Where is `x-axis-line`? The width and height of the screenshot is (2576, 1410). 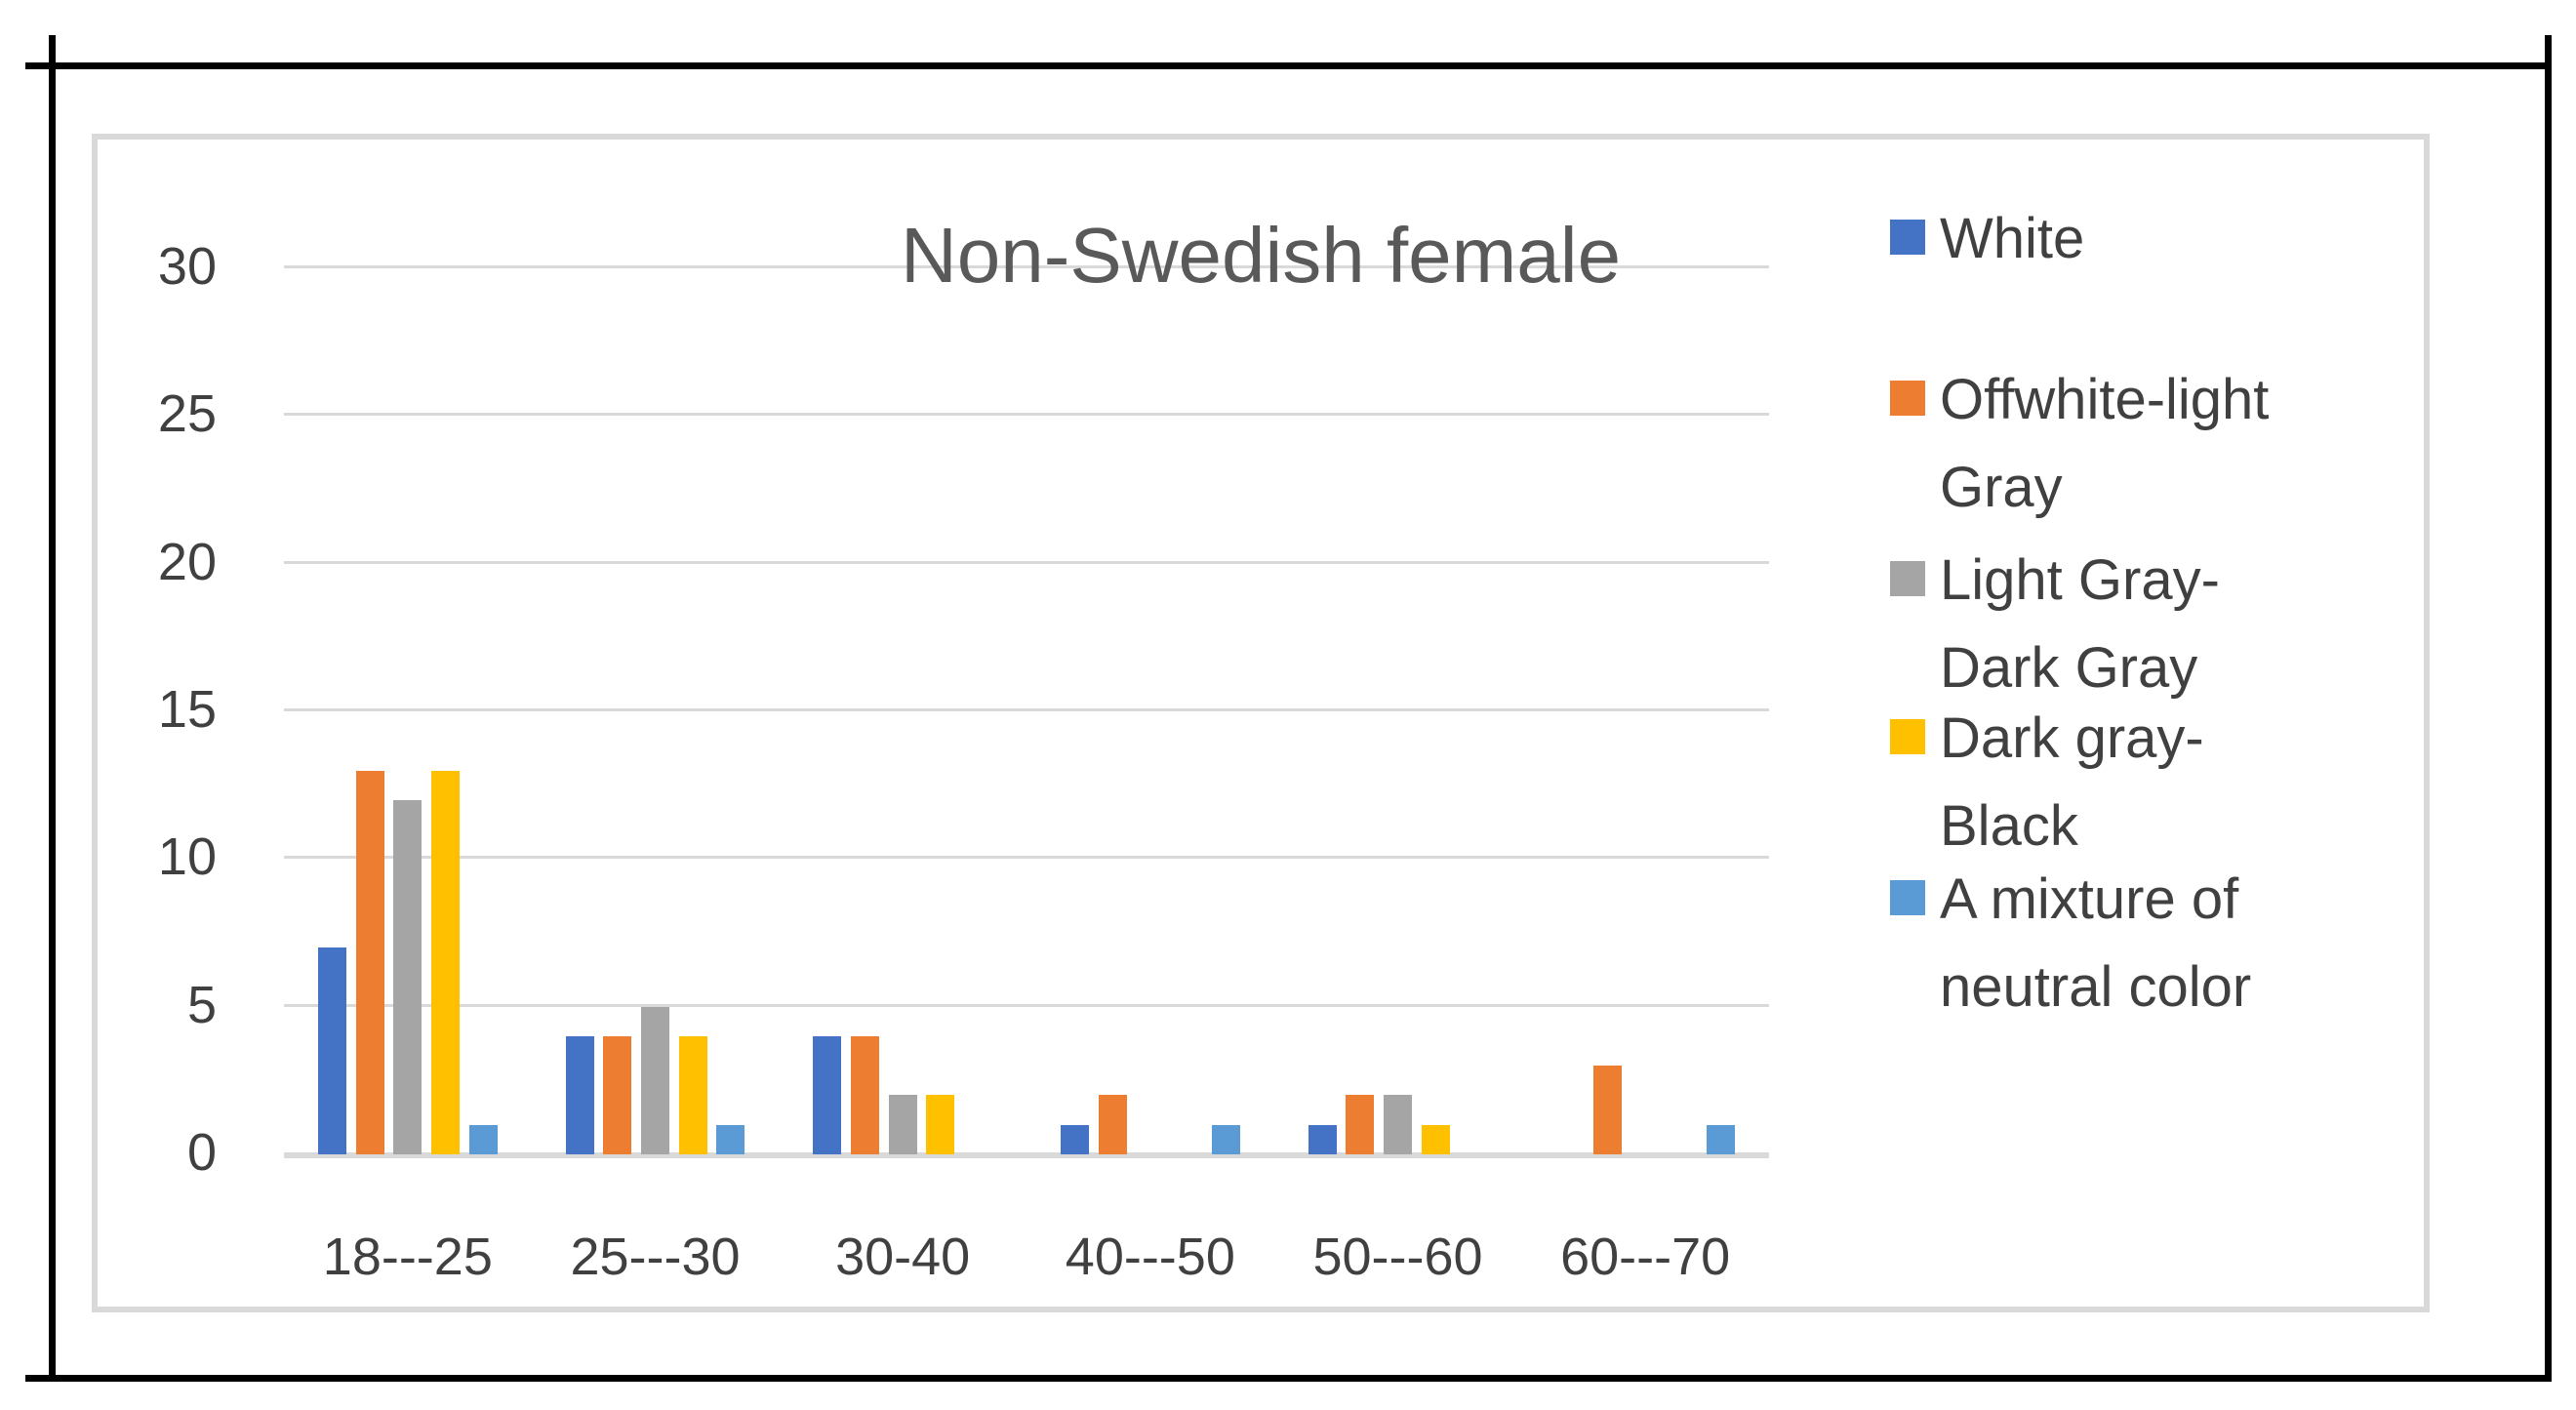 x-axis-line is located at coordinates (1026, 1155).